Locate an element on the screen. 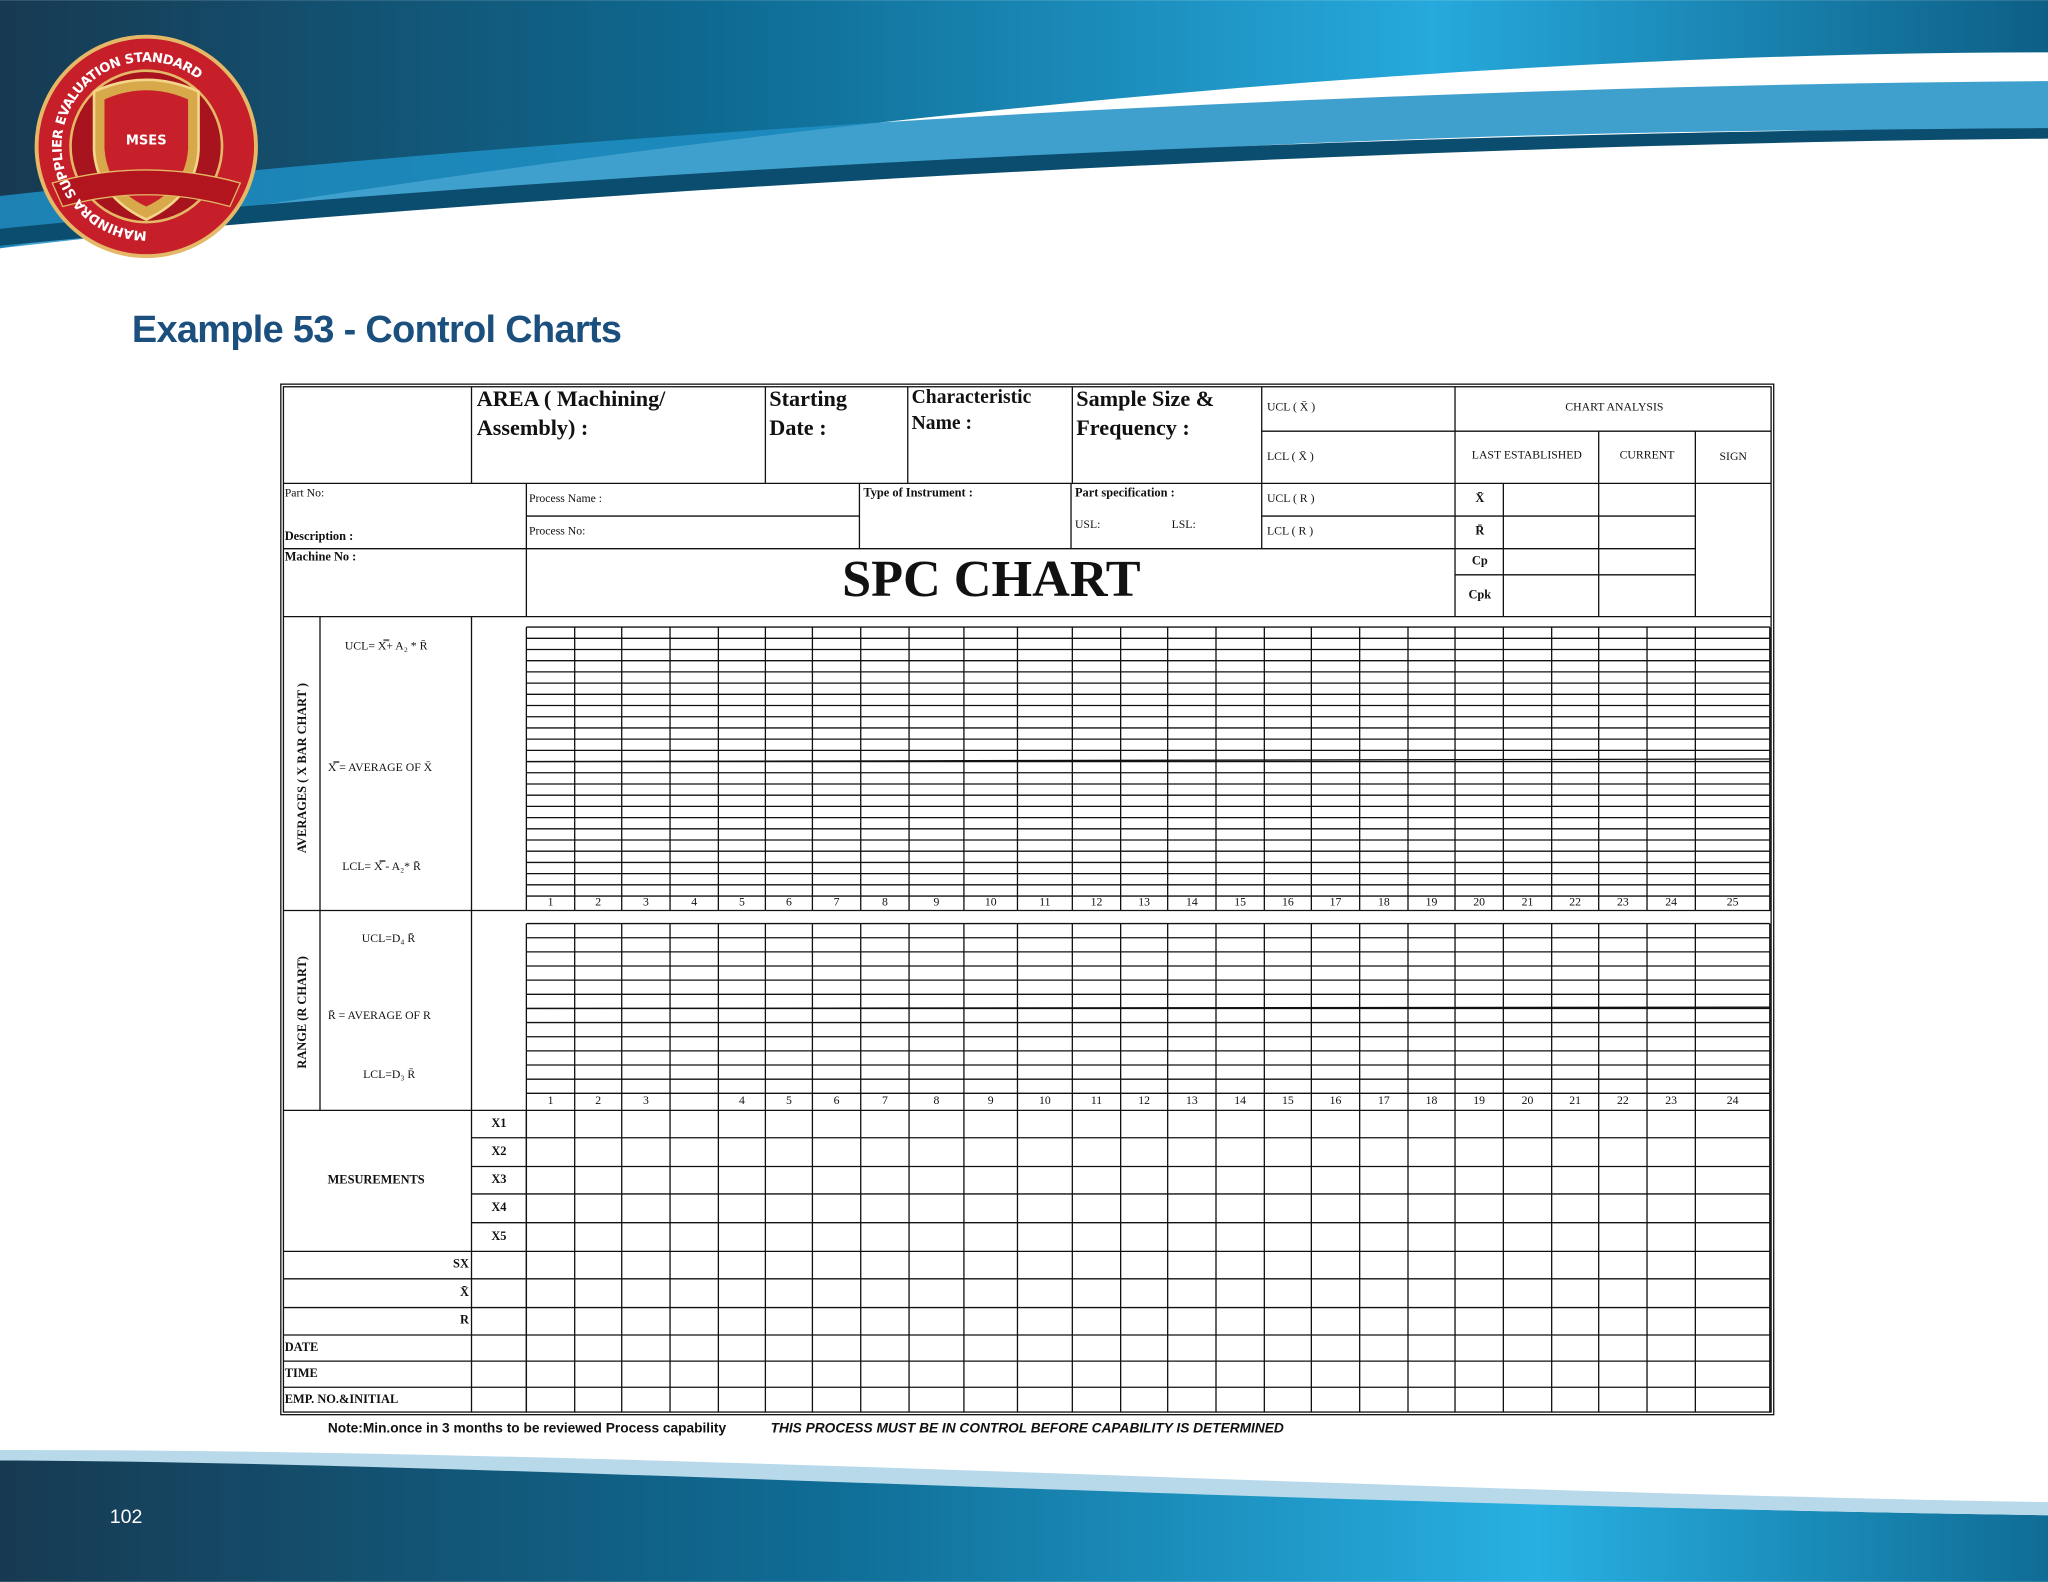 The image size is (2048, 1582). label: CURRENT is located at coordinates (1647, 455).